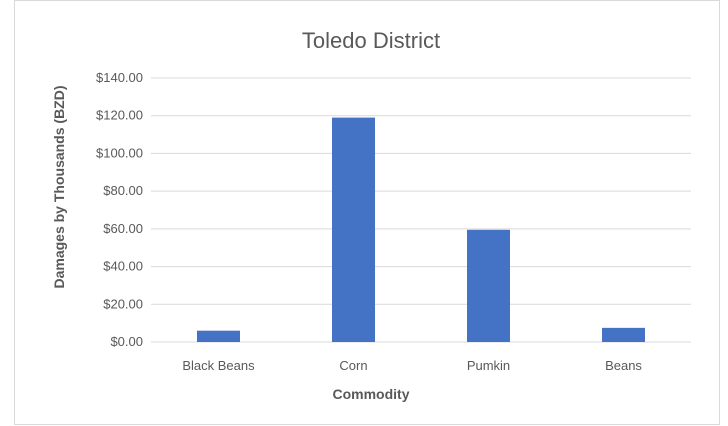 This screenshot has width=728, height=426. Describe the element at coordinates (353, 365) in the screenshot. I see `x-tick-label: Corn` at that location.